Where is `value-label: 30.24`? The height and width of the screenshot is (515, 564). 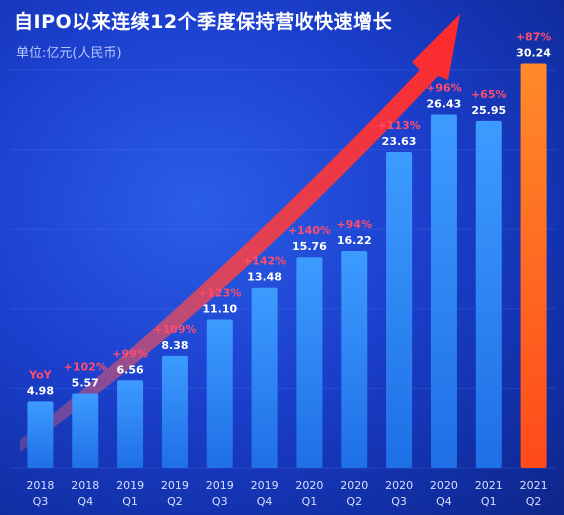 value-label: 30.24 is located at coordinates (533, 53).